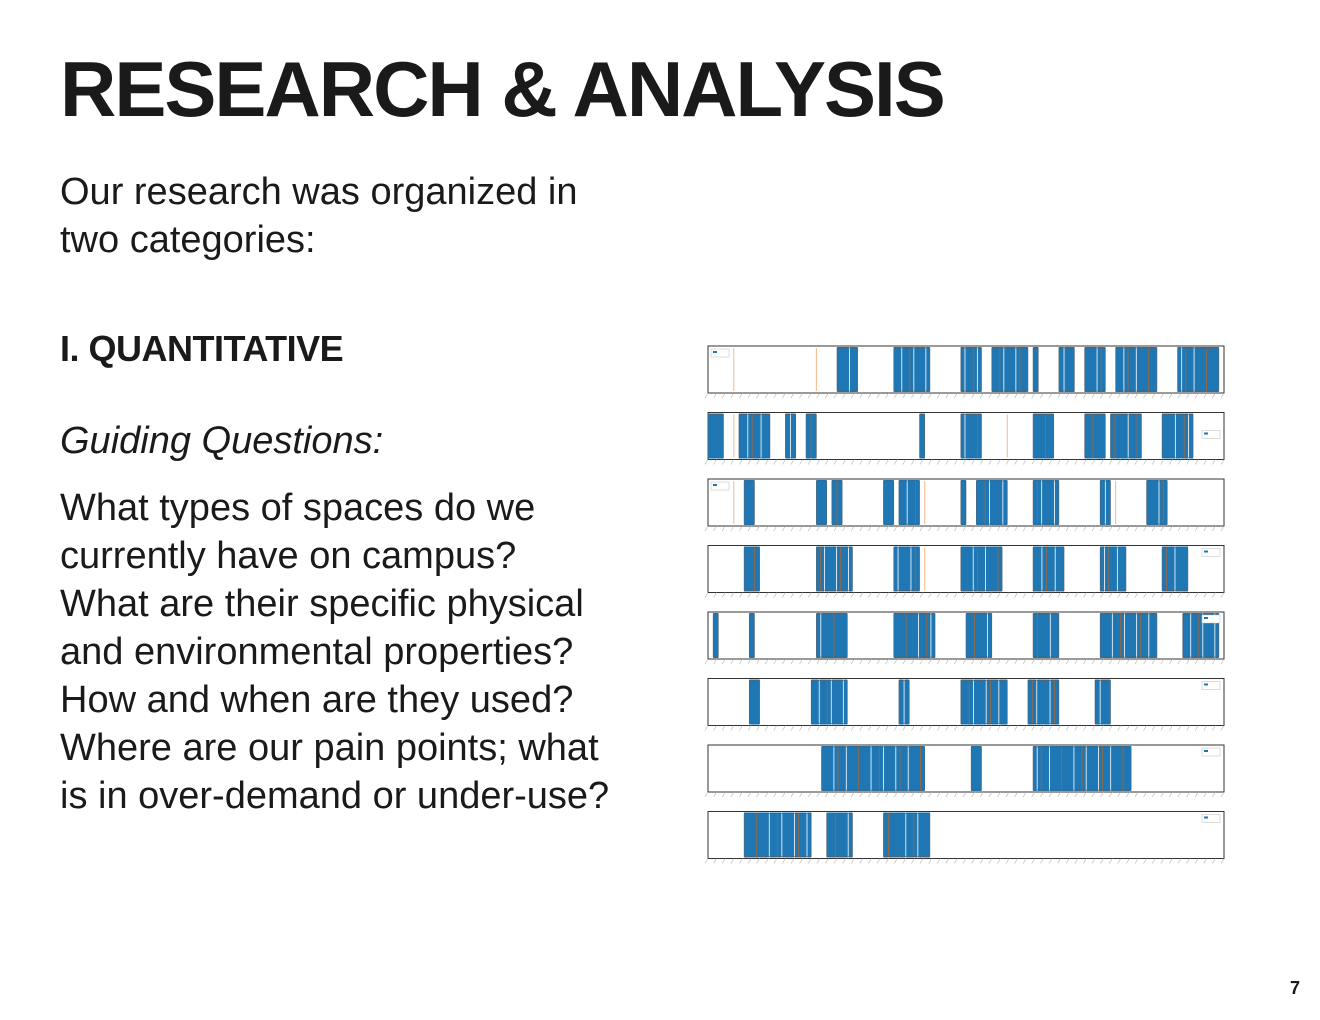  Describe the element at coordinates (288, 556) in the screenshot. I see `question-line: currently have on campus?` at that location.